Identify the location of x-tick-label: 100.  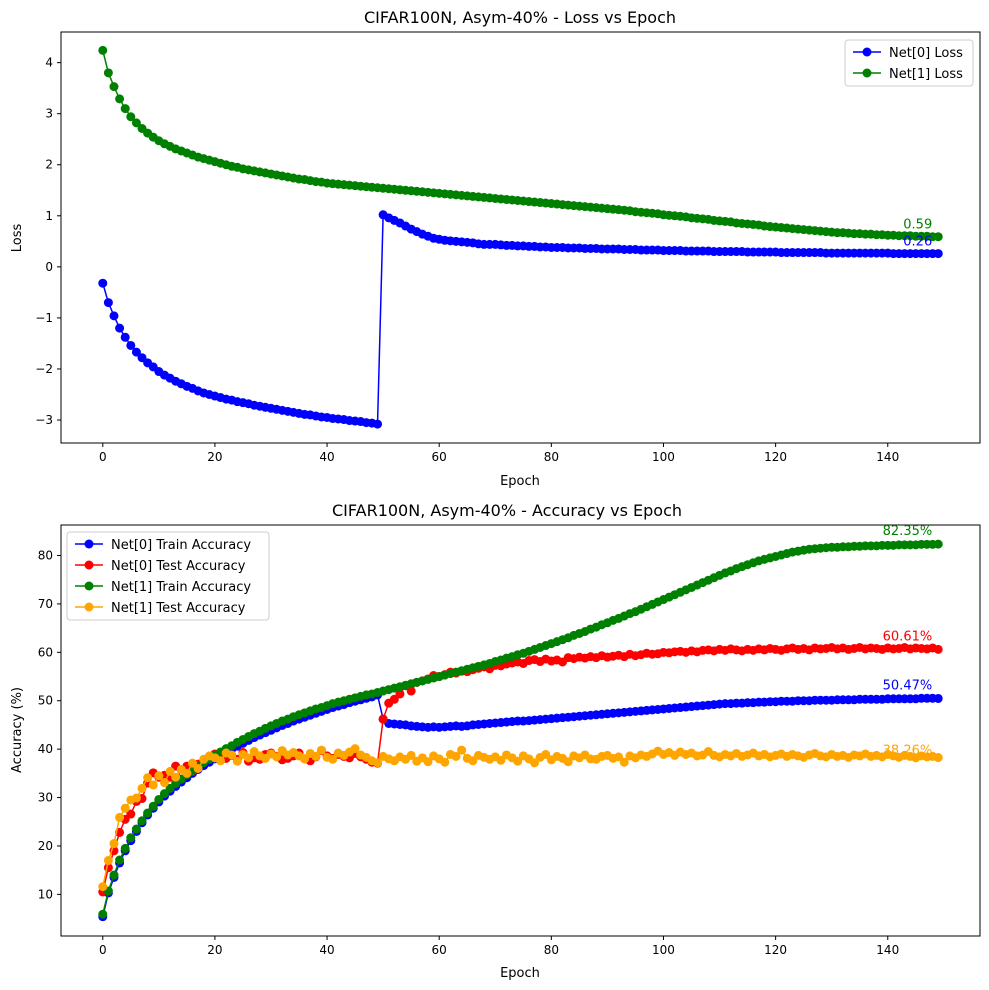
(663, 950).